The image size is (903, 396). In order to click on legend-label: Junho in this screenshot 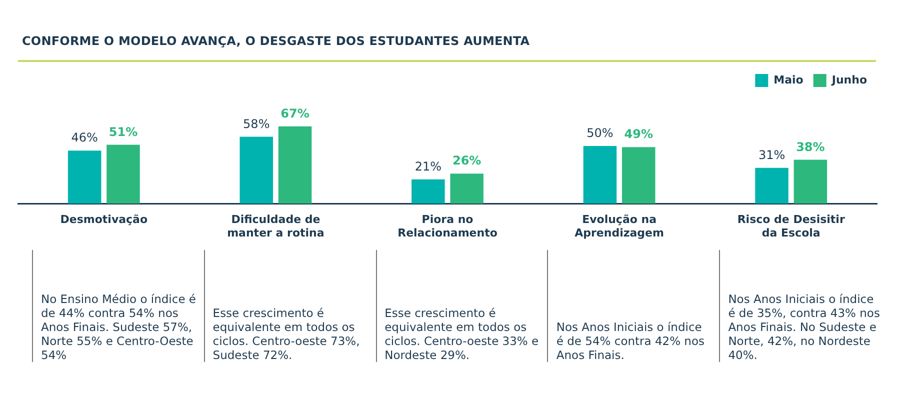, I will do `click(849, 79)`.